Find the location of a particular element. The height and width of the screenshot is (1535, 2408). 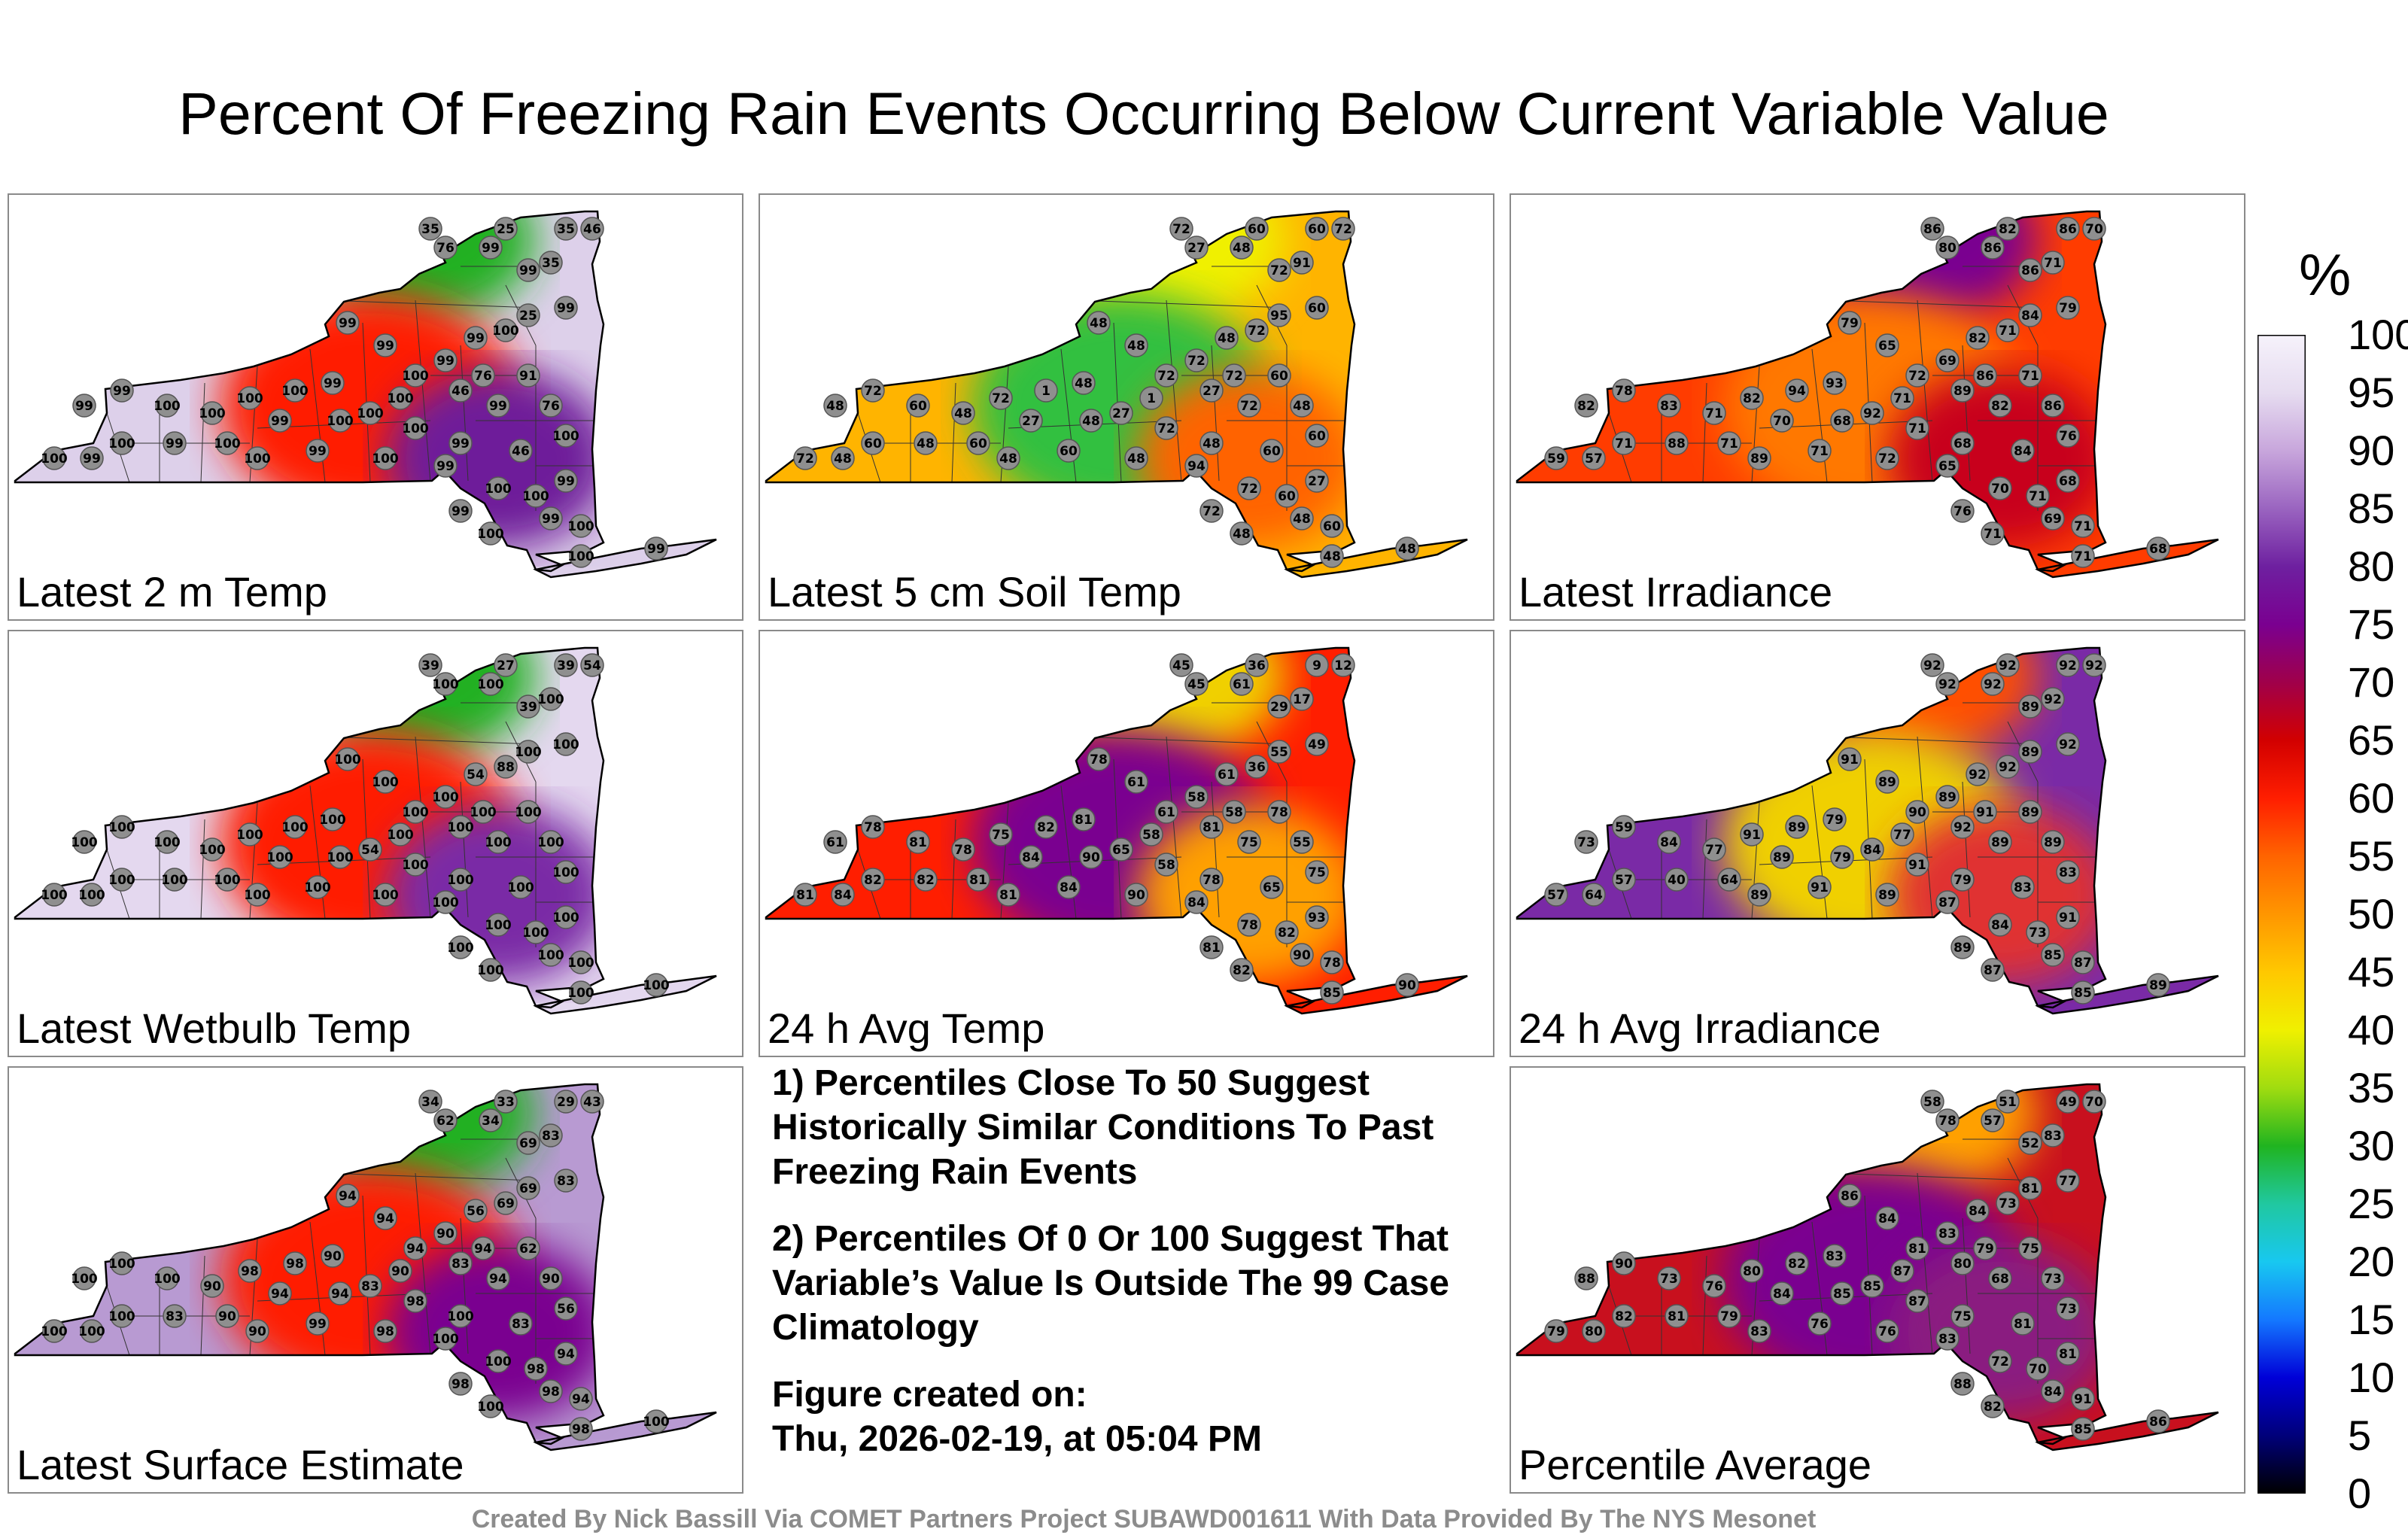

station-value: 48 is located at coordinates (1099, 323).